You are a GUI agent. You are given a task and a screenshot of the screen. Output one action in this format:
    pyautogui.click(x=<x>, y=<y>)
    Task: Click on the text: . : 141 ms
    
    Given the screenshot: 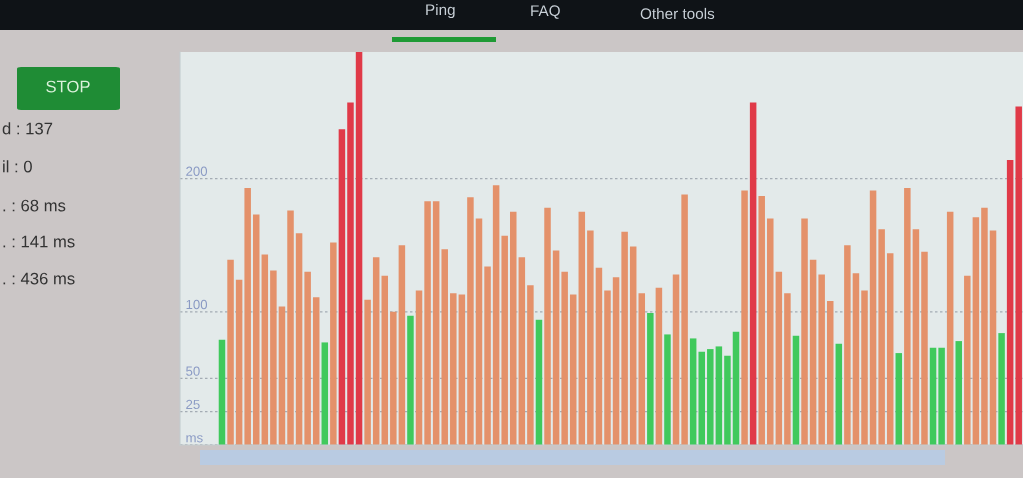 What is the action you would take?
    pyautogui.click(x=39, y=241)
    